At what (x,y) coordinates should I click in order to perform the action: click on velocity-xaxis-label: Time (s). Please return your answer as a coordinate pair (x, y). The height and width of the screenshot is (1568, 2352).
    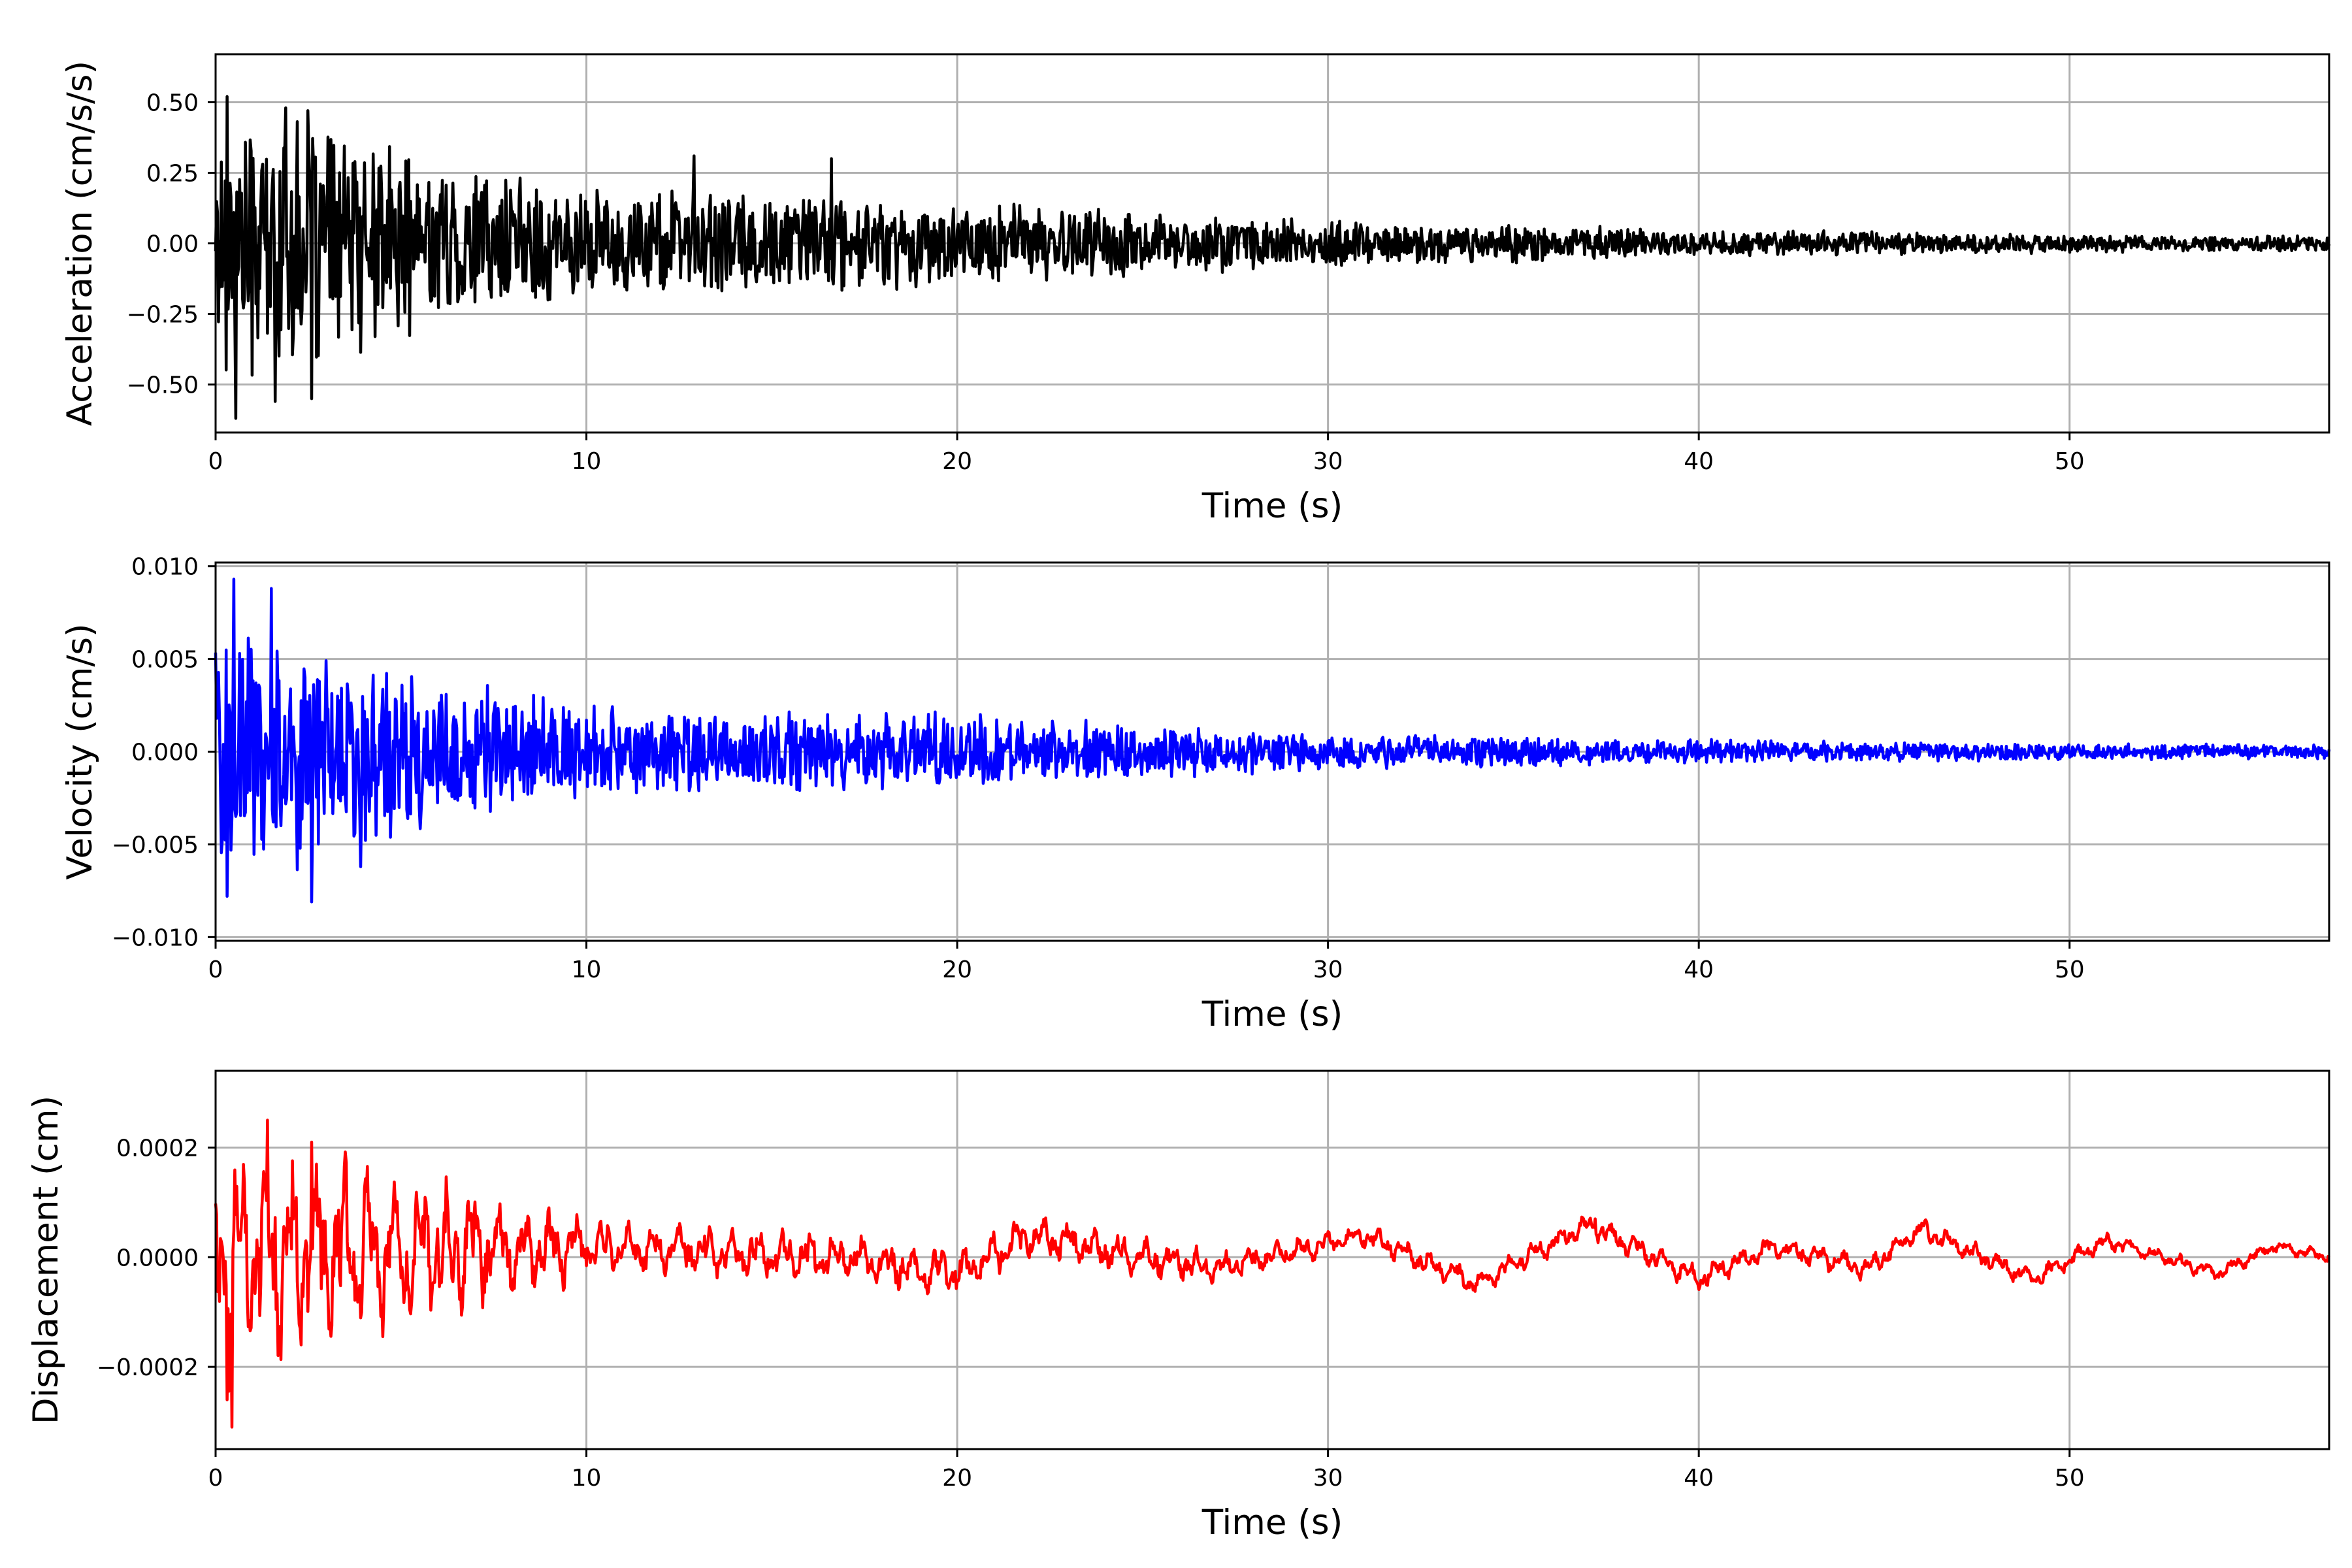
    Looking at the image, I should click on (1272, 1014).